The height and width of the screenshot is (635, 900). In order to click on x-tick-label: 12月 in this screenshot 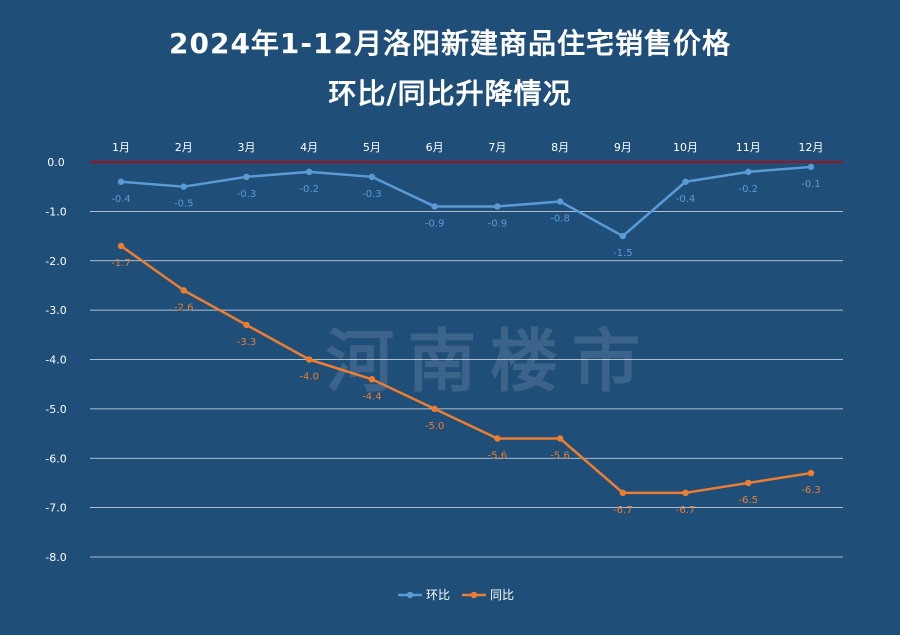, I will do `click(811, 147)`.